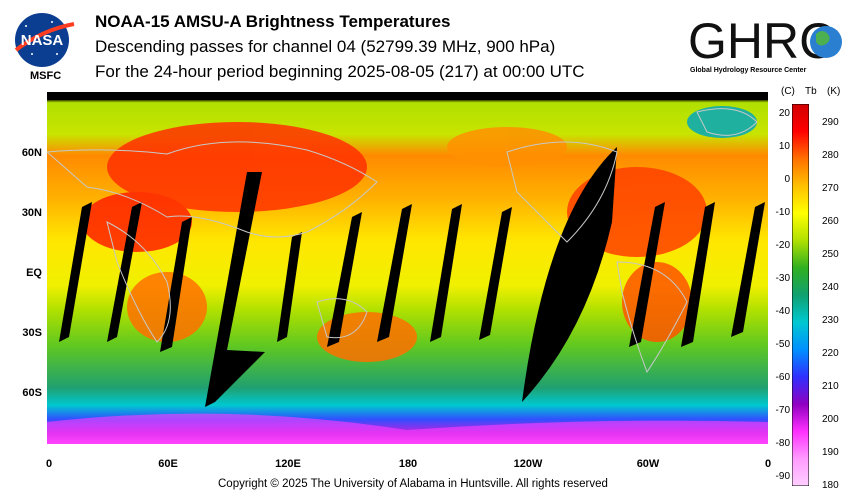 The height and width of the screenshot is (502, 854). I want to click on colorbar-celsius-tick: 10, so click(784, 146).